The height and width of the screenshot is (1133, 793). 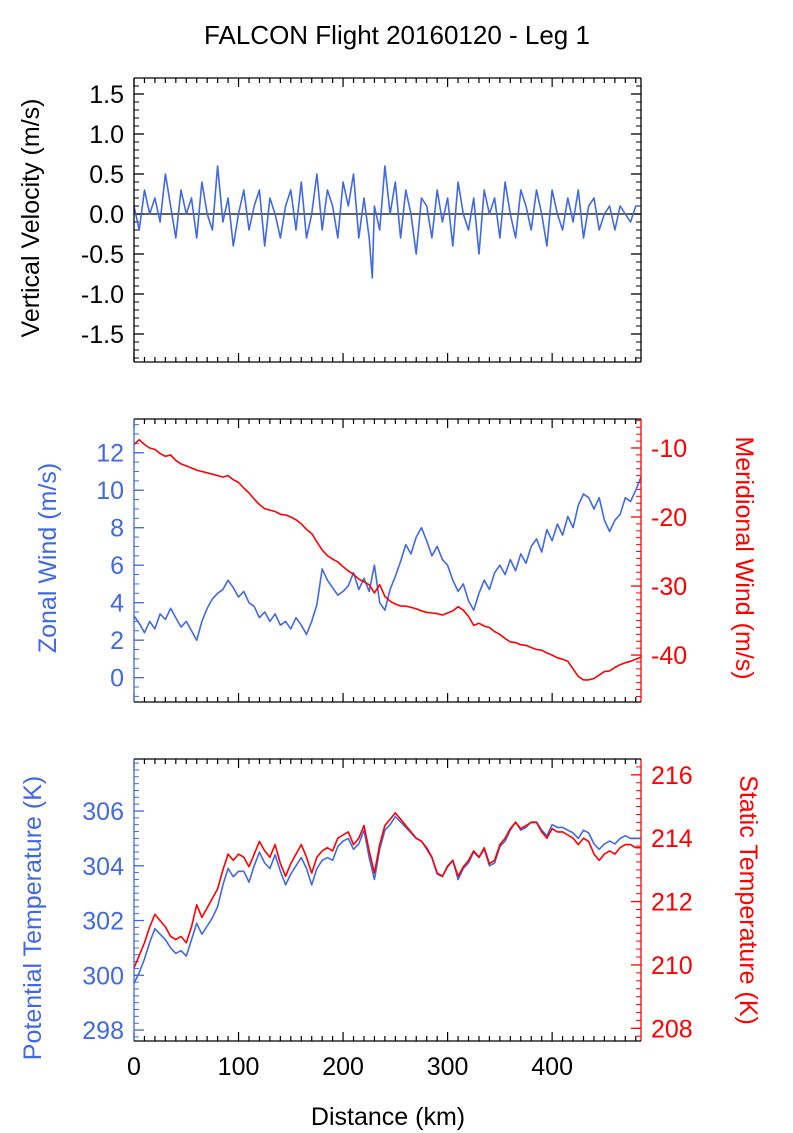 What do you see at coordinates (669, 587) in the screenshot?
I see `right-y-tick-label: -30` at bounding box center [669, 587].